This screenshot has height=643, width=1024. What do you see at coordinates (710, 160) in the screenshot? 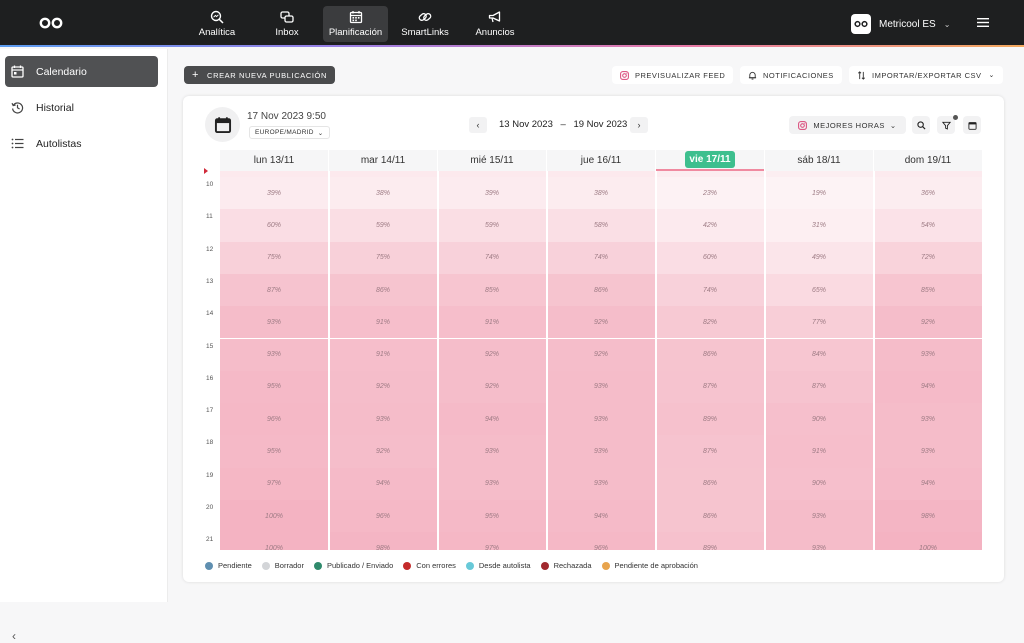
I see `day-header: vie 17/11` at bounding box center [710, 160].